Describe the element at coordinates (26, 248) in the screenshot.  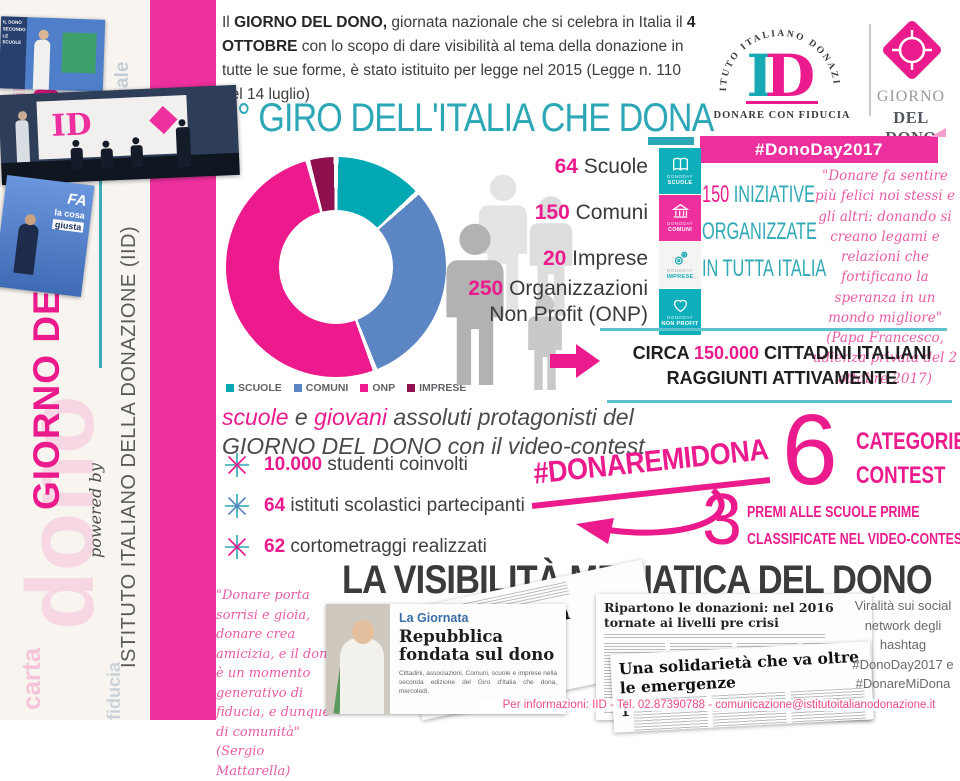
I see `tv-guest` at that location.